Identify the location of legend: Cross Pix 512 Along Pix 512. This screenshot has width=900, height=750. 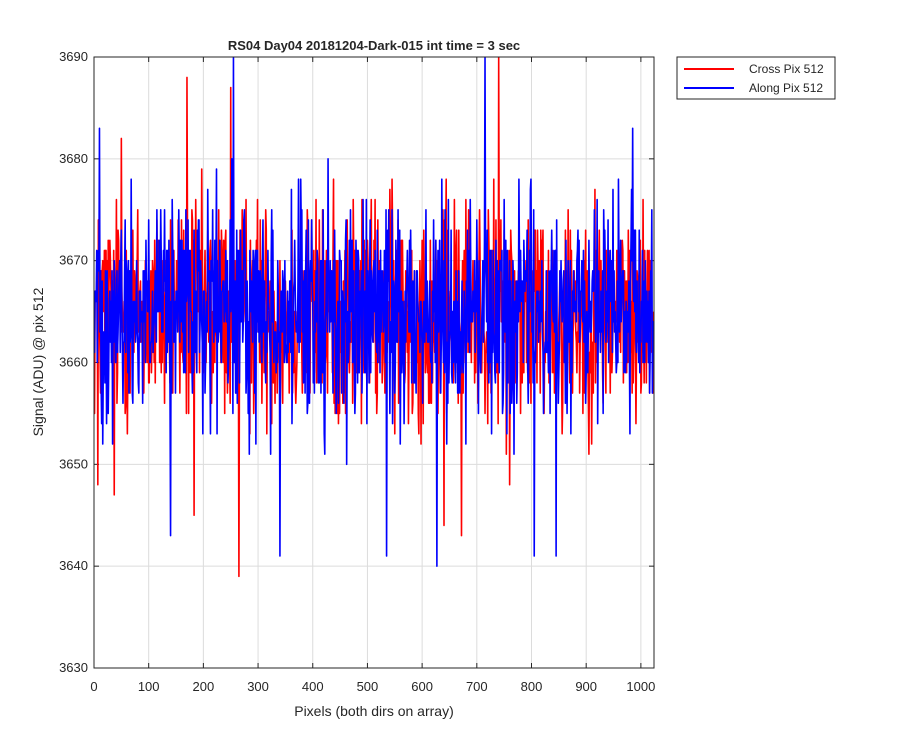
(756, 78).